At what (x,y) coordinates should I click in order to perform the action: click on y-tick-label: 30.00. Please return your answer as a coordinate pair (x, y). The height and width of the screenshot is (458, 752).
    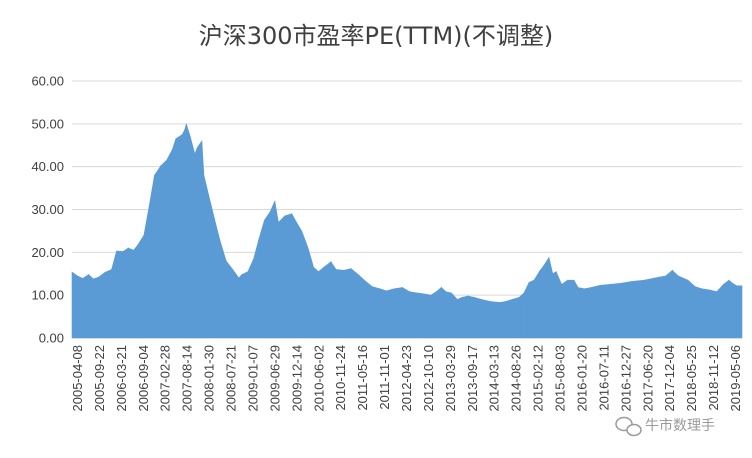
    Looking at the image, I should click on (47, 209).